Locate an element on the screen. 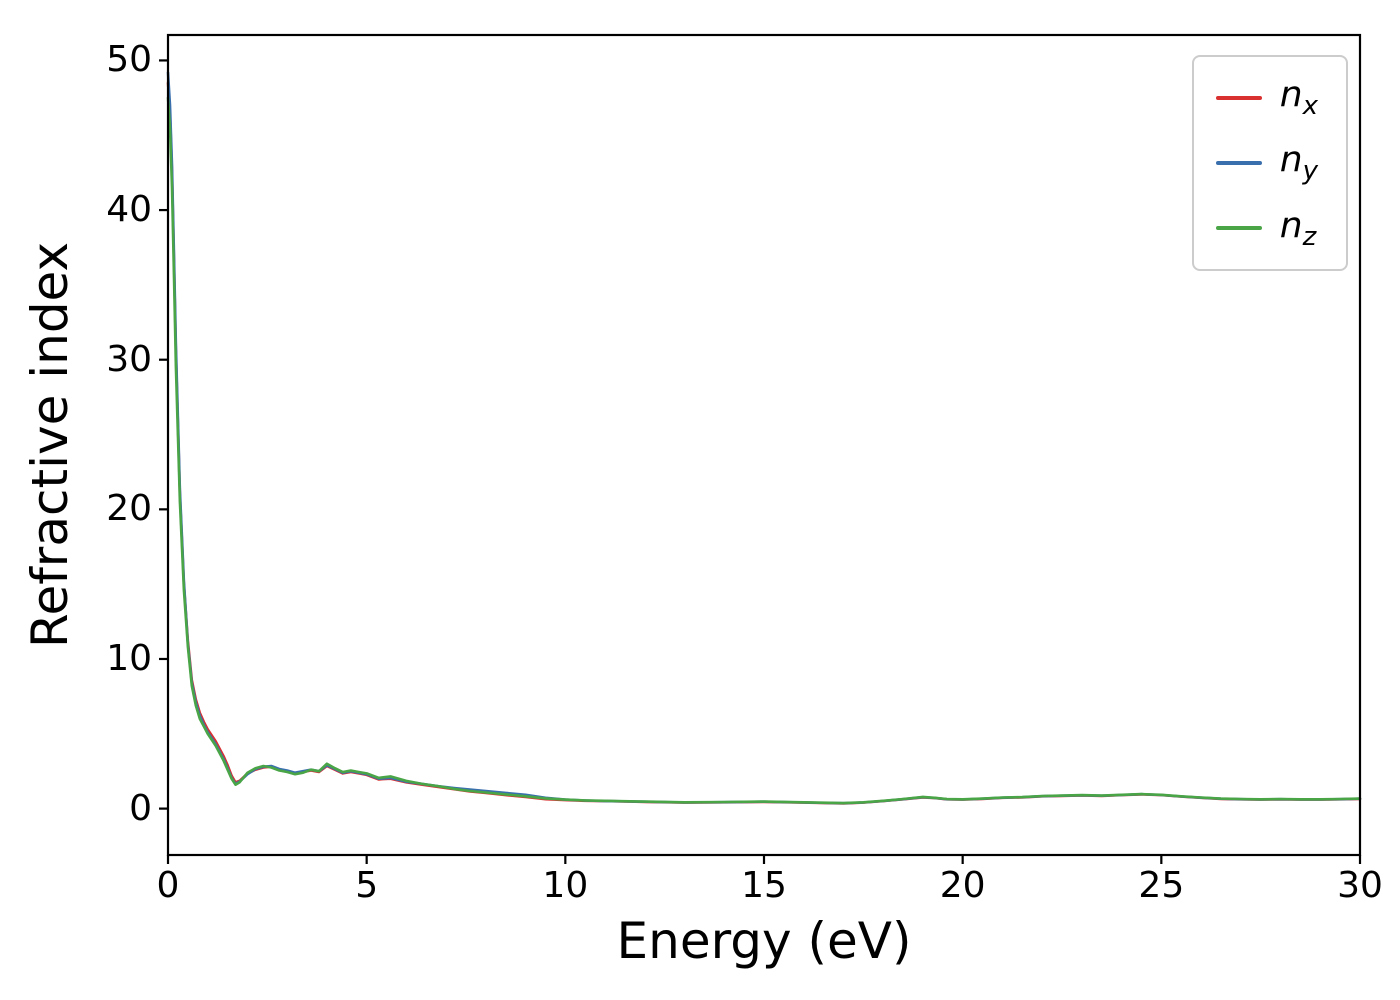  legend-entry-nz: nz is located at coordinates (1266, 228).